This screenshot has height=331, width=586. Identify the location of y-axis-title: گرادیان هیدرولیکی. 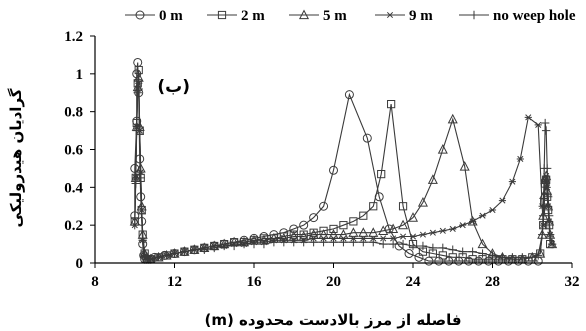
(16, 157).